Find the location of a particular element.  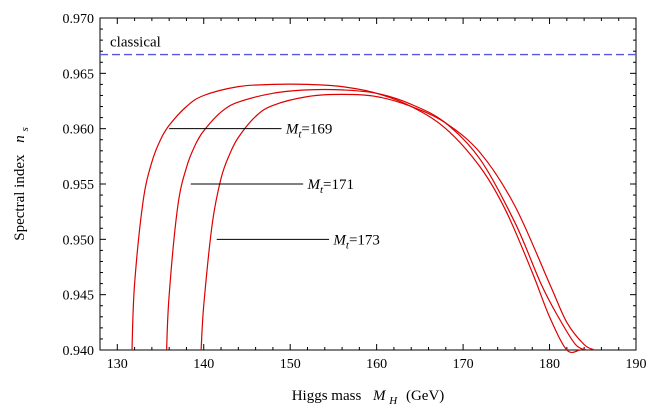

y-tick-label: 0.955 is located at coordinates (79, 185).